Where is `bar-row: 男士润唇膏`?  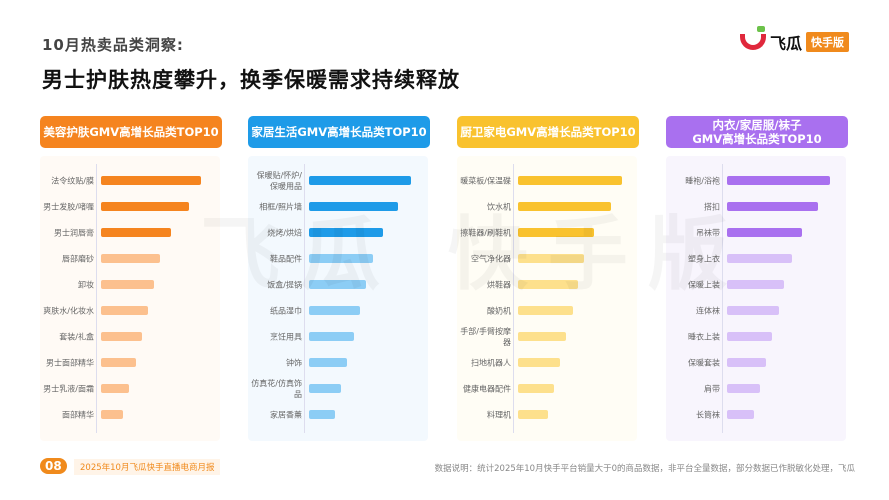 bar-row: 男士润唇膏 is located at coordinates (130, 233).